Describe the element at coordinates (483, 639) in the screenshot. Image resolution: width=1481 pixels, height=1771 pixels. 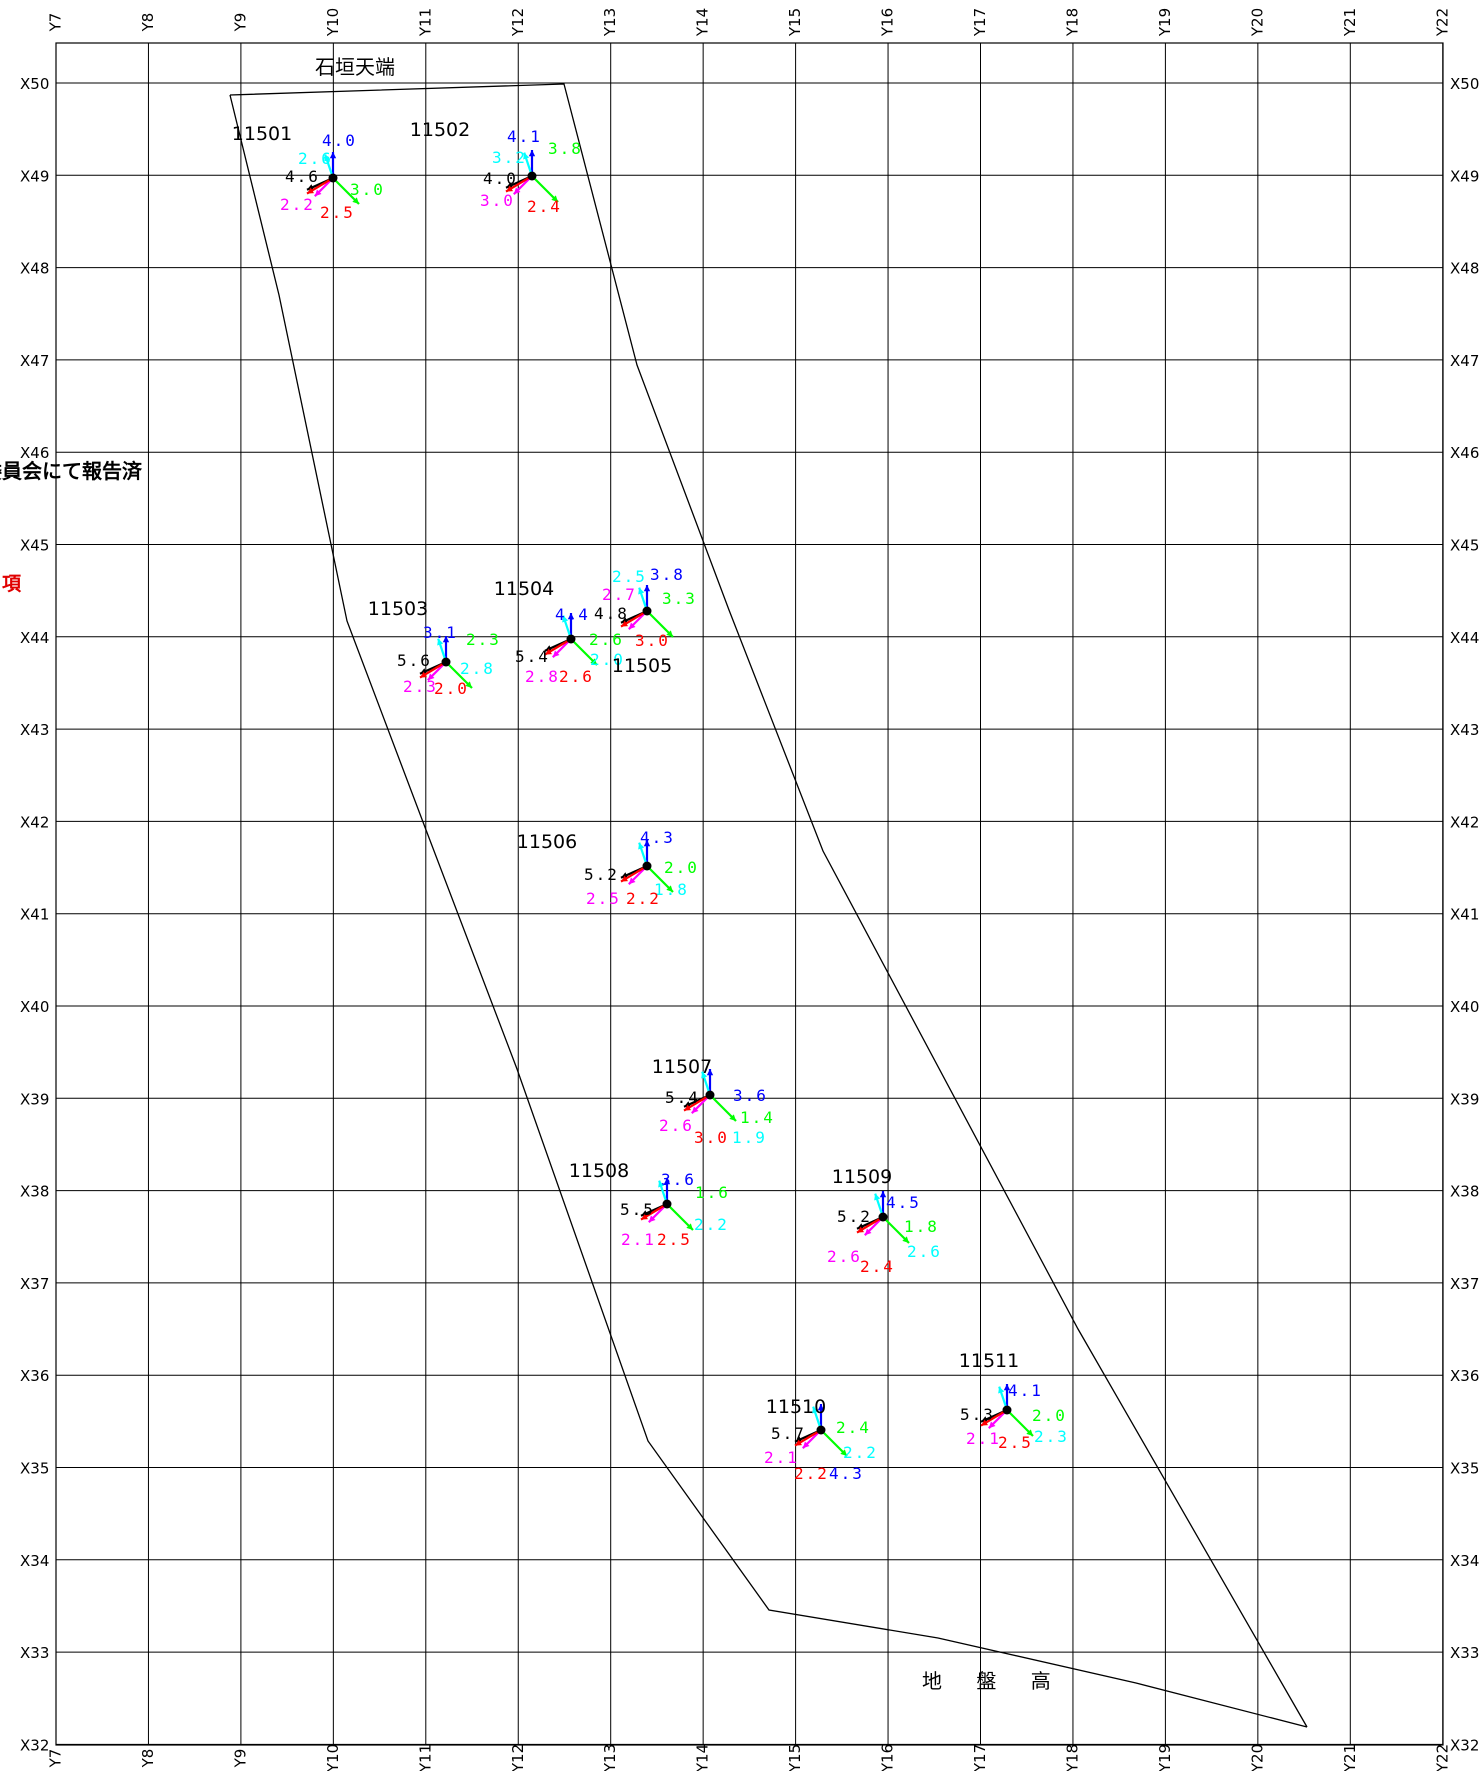
I see `value-label-green: 2.3` at that location.